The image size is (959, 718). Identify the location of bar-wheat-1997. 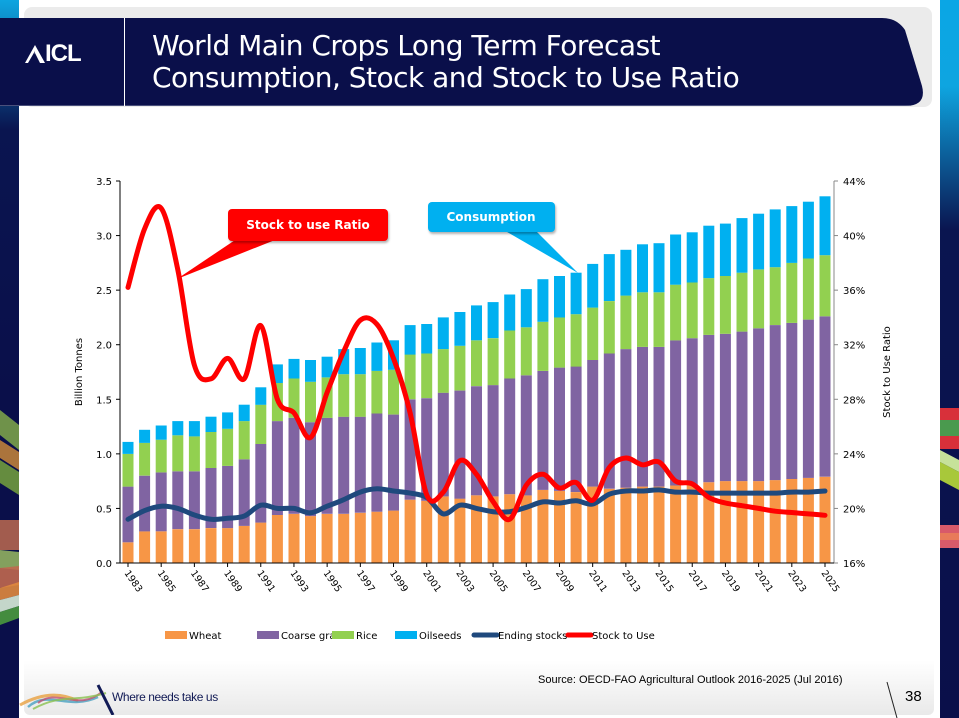
(360, 537).